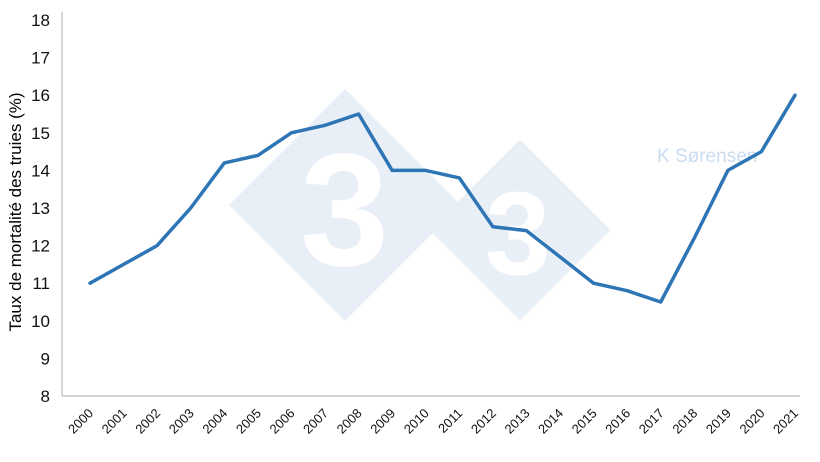 The width and height of the screenshot is (820, 462). Describe the element at coordinates (349, 421) in the screenshot. I see `x-tick-label: 2008` at that location.